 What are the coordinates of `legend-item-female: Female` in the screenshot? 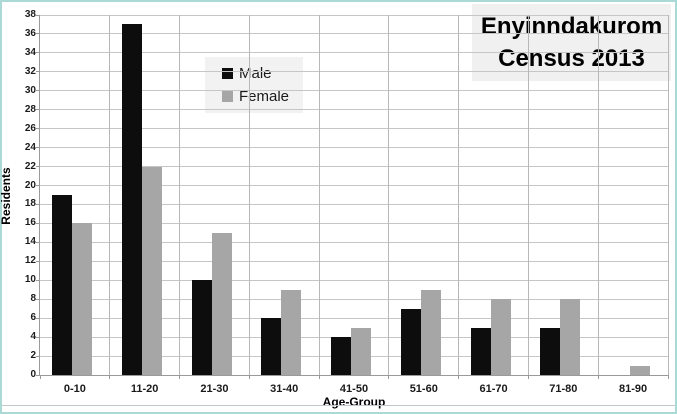 It's located at (262, 96).